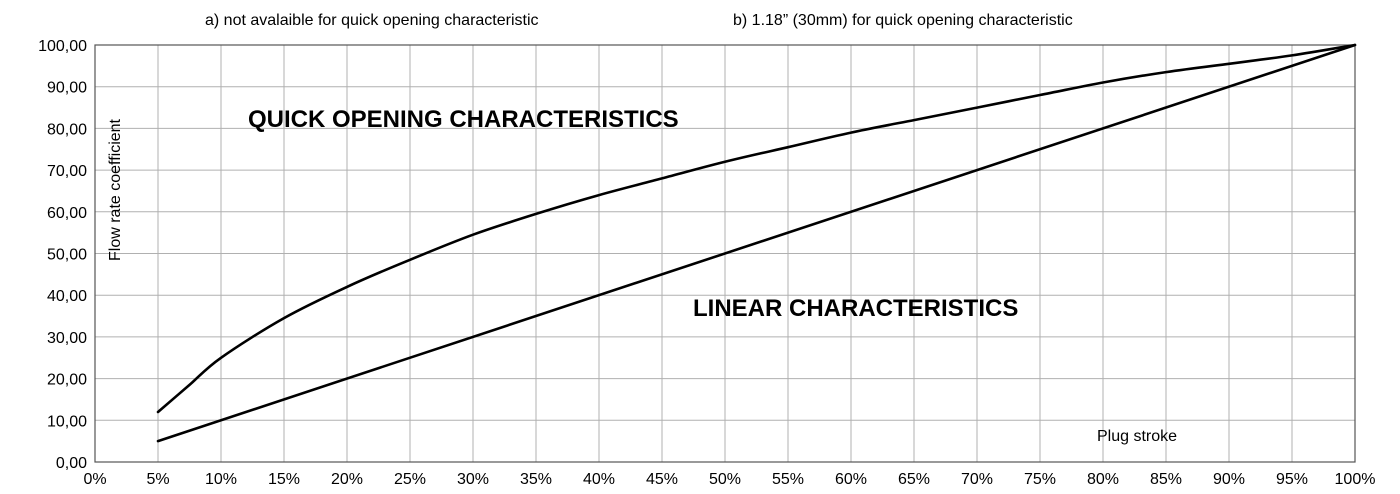  What do you see at coordinates (67, 380) in the screenshot?
I see `y-tick-label: 20,00` at bounding box center [67, 380].